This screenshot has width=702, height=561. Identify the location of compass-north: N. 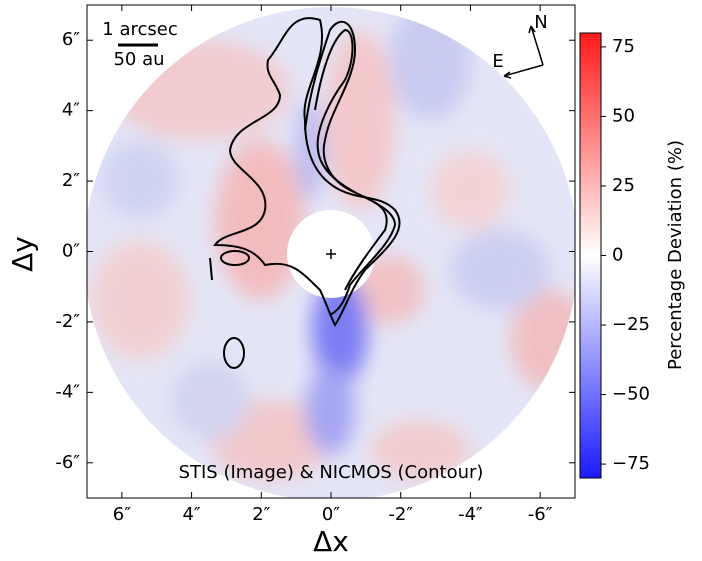
(540, 22).